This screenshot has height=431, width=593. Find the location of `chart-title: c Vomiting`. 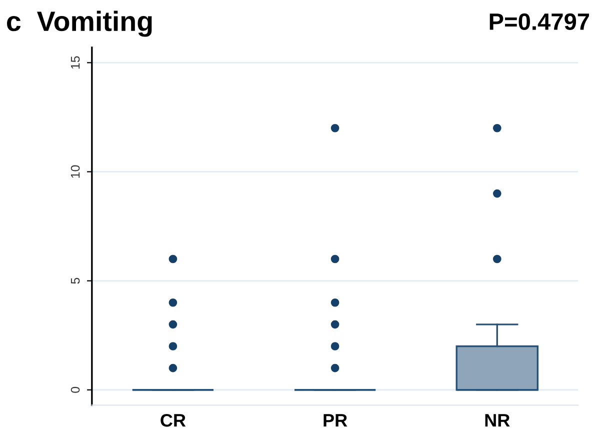

chart-title: c Vomiting is located at coordinates (79, 23).